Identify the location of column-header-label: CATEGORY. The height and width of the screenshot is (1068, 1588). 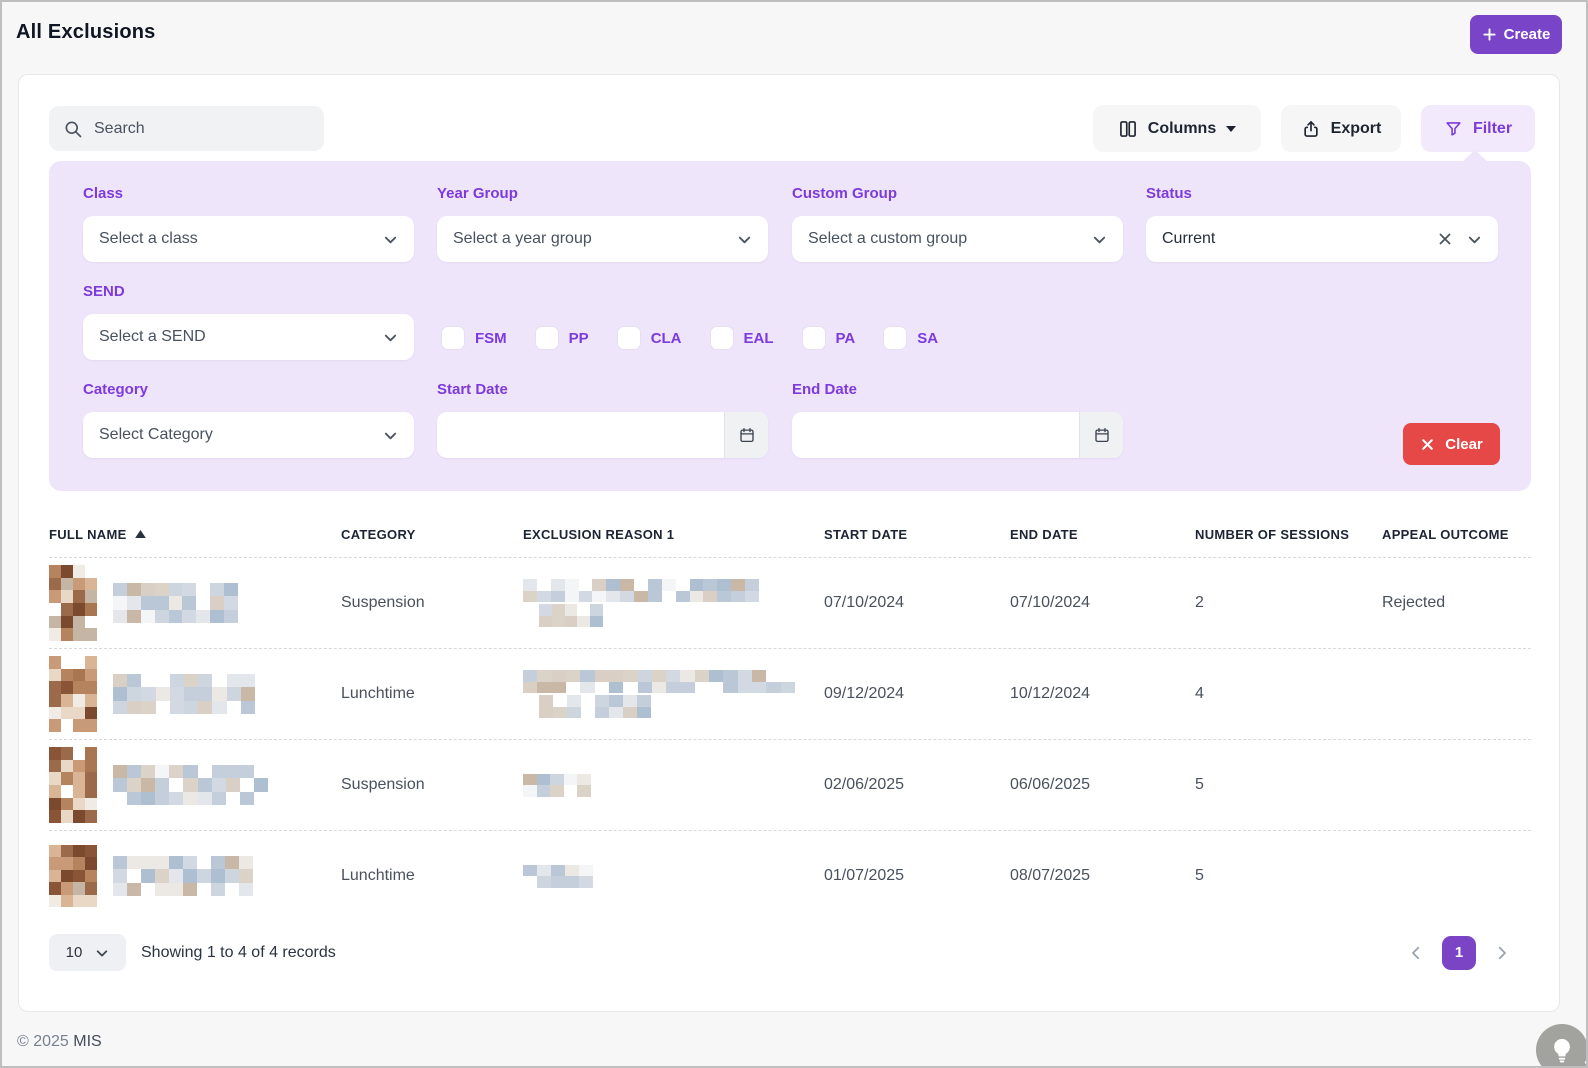
(378, 534).